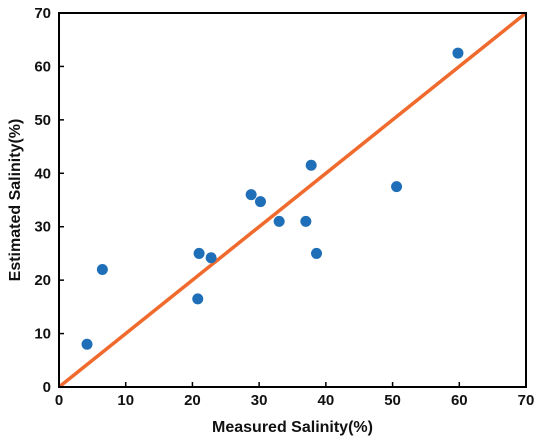 The image size is (550, 444). What do you see at coordinates (59, 400) in the screenshot?
I see `x-tick-label: 0` at bounding box center [59, 400].